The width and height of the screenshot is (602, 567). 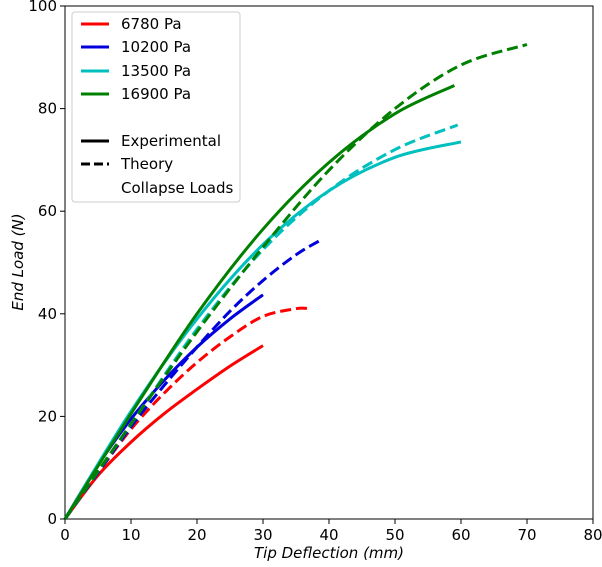 What do you see at coordinates (592, 535) in the screenshot?
I see `x-tick-label: 80` at bounding box center [592, 535].